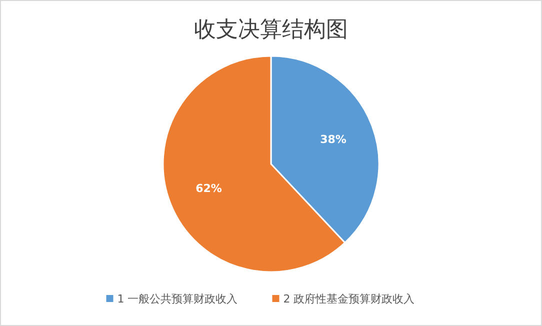  What do you see at coordinates (271, 30) in the screenshot?
I see `chart-title: 收支决算结构图` at bounding box center [271, 30].